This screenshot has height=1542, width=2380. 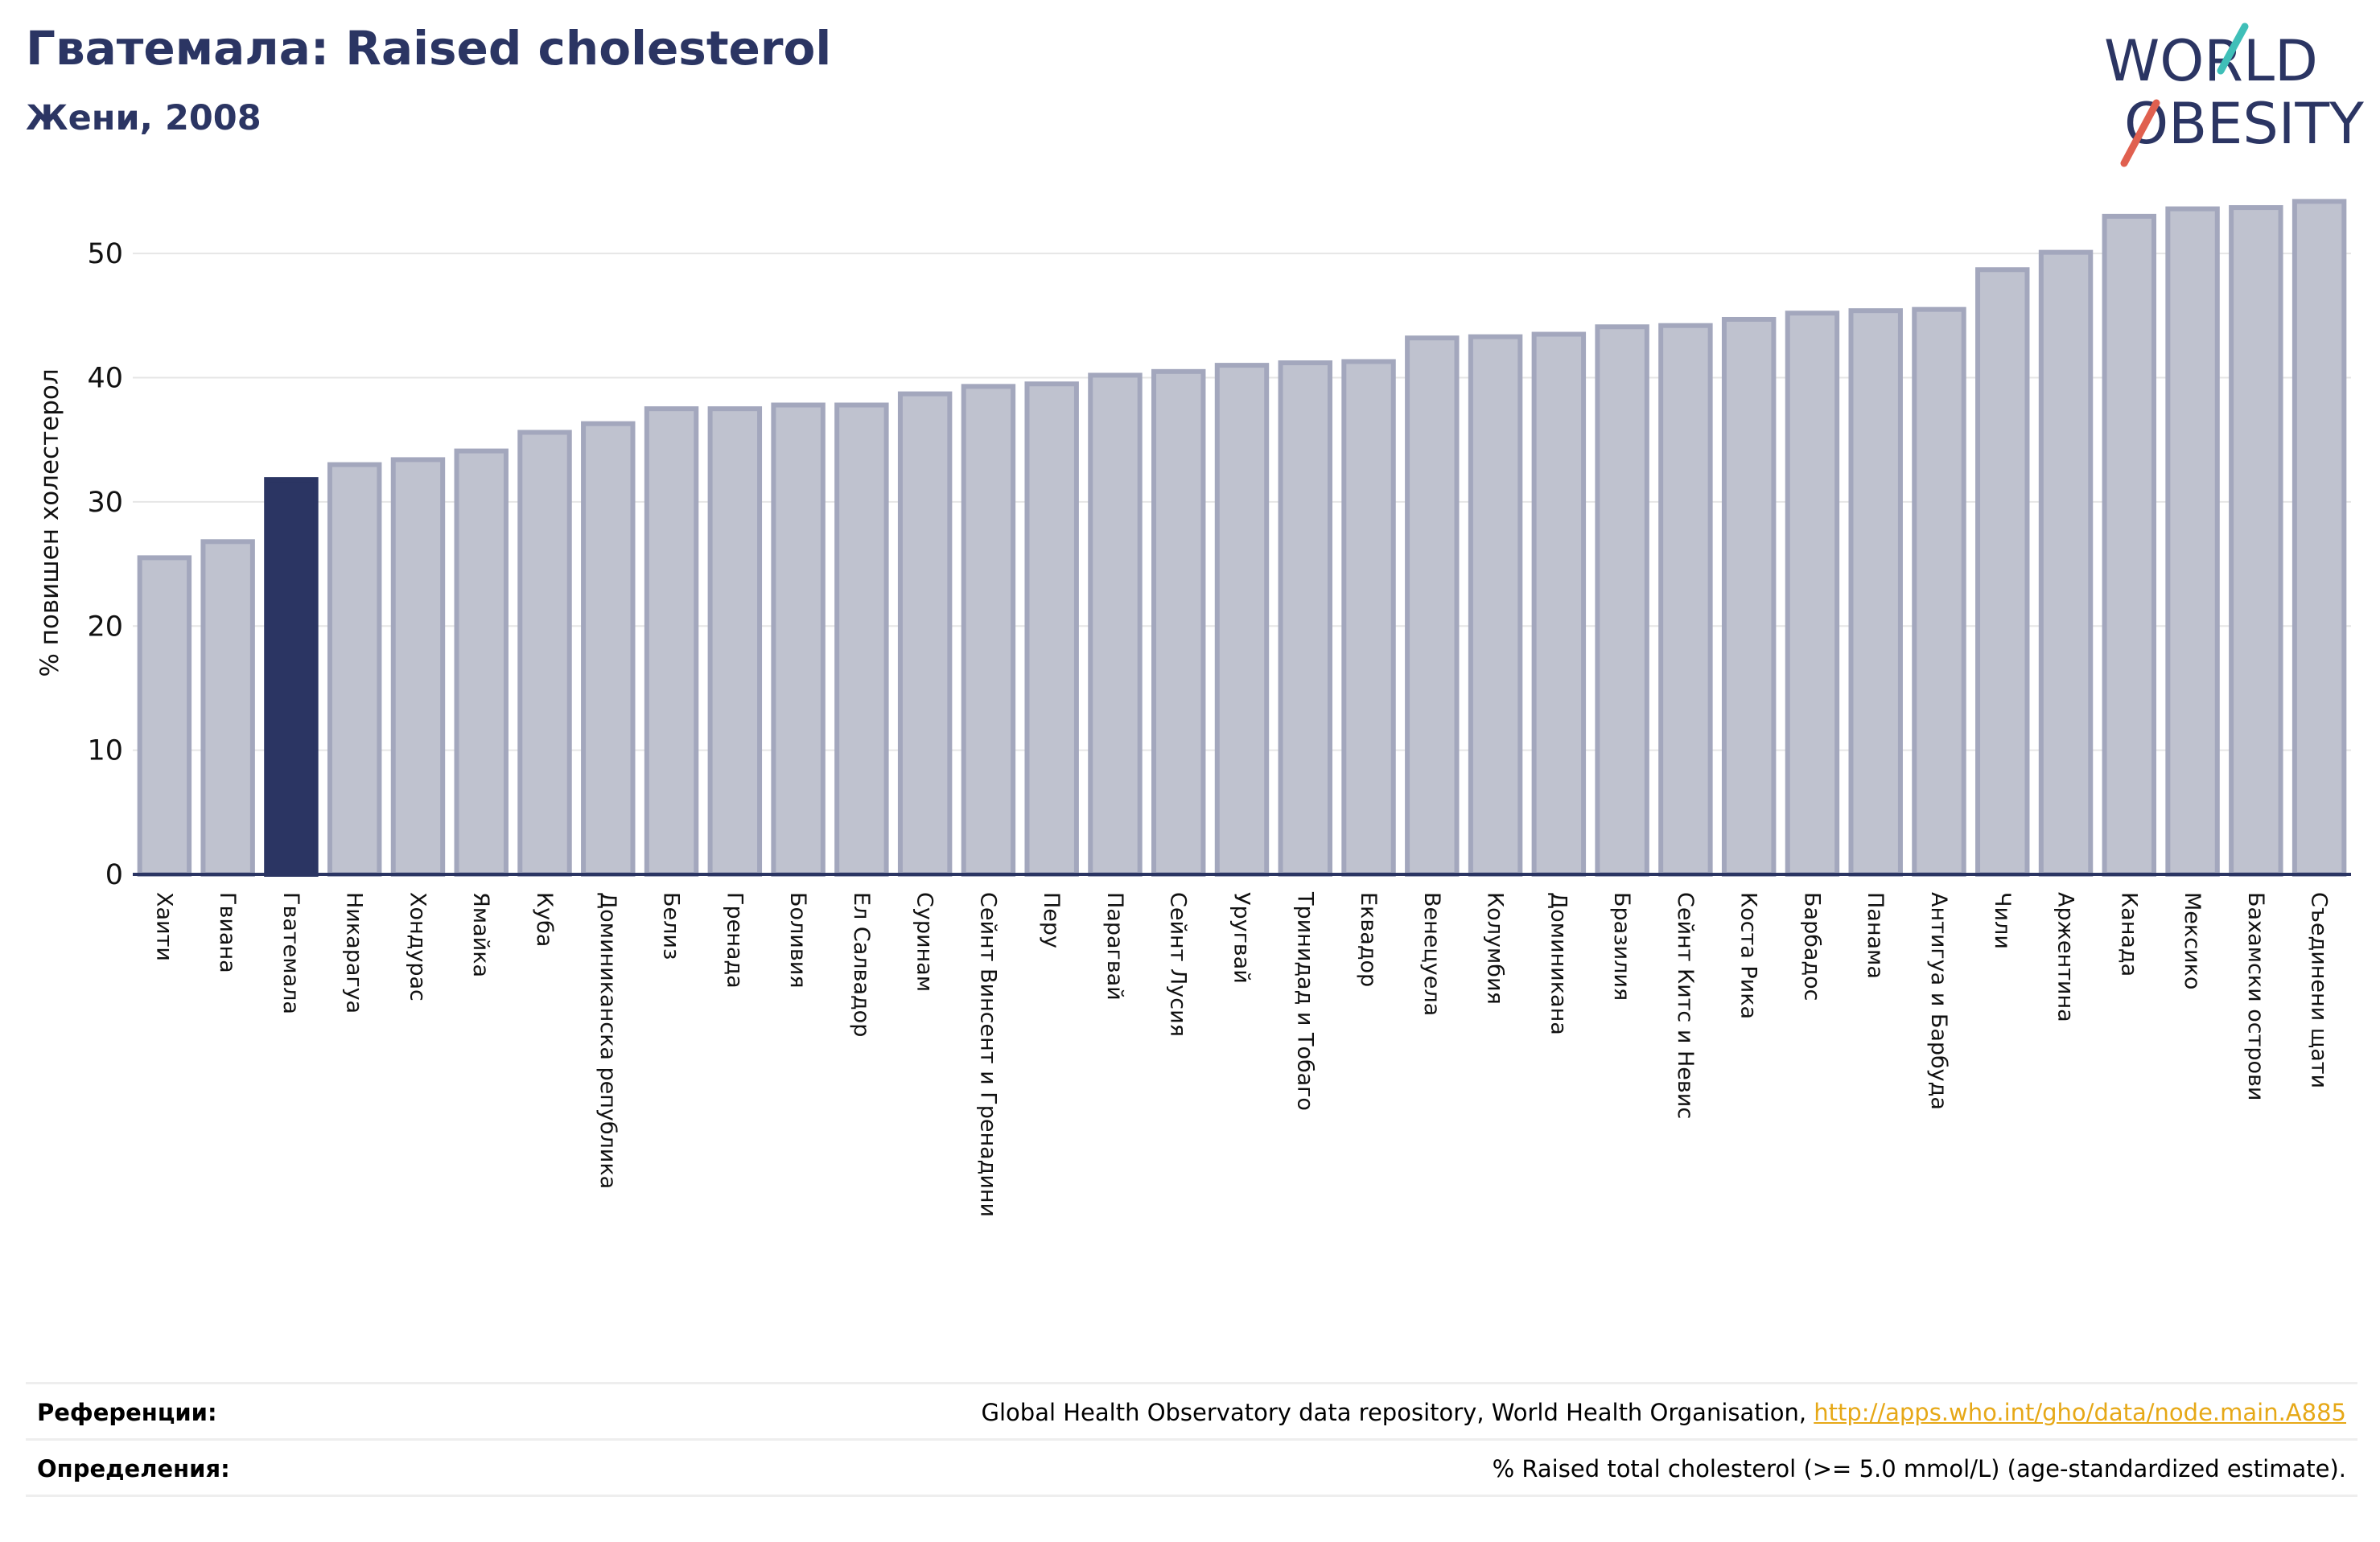 What do you see at coordinates (2002, 920) in the screenshot?
I see `x-tick-label: Чили` at bounding box center [2002, 920].